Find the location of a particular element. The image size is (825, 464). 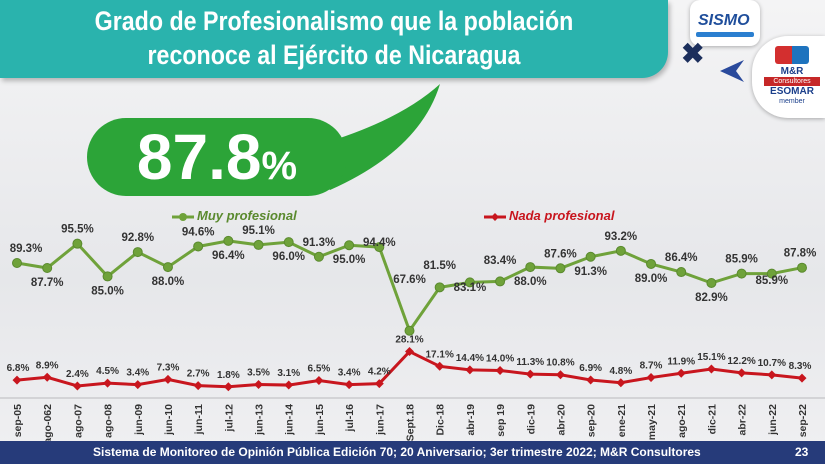

series-nada-data-label: 14.4% is located at coordinates (470, 358).